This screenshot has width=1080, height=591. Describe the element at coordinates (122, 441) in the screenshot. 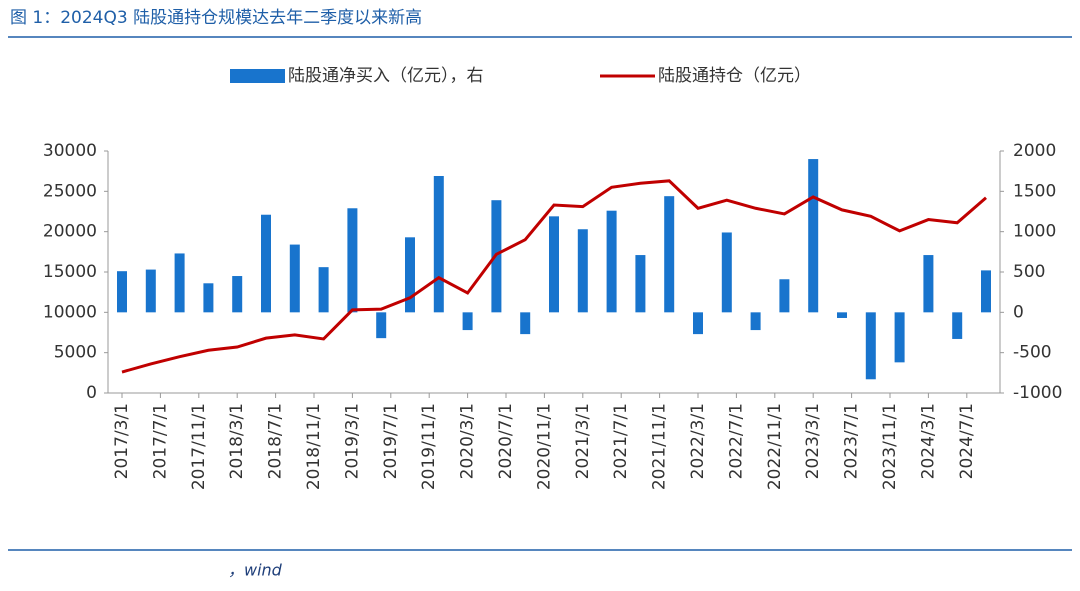

I see `x-tick-label: 2017/3/1` at that location.